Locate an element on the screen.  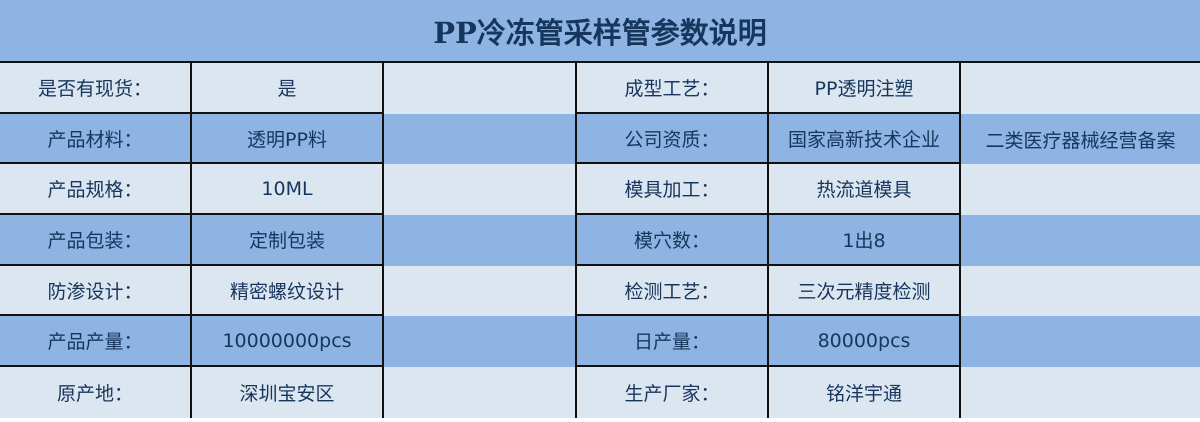
row-label-label2: 成型工艺： is located at coordinates (673, 88).